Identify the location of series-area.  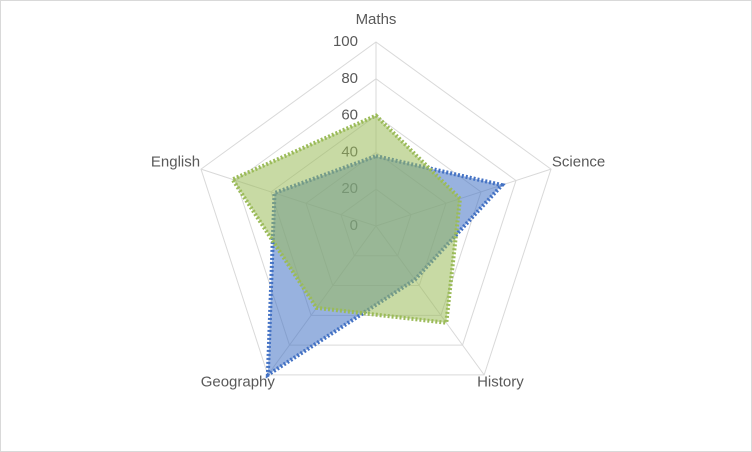
(346, 219).